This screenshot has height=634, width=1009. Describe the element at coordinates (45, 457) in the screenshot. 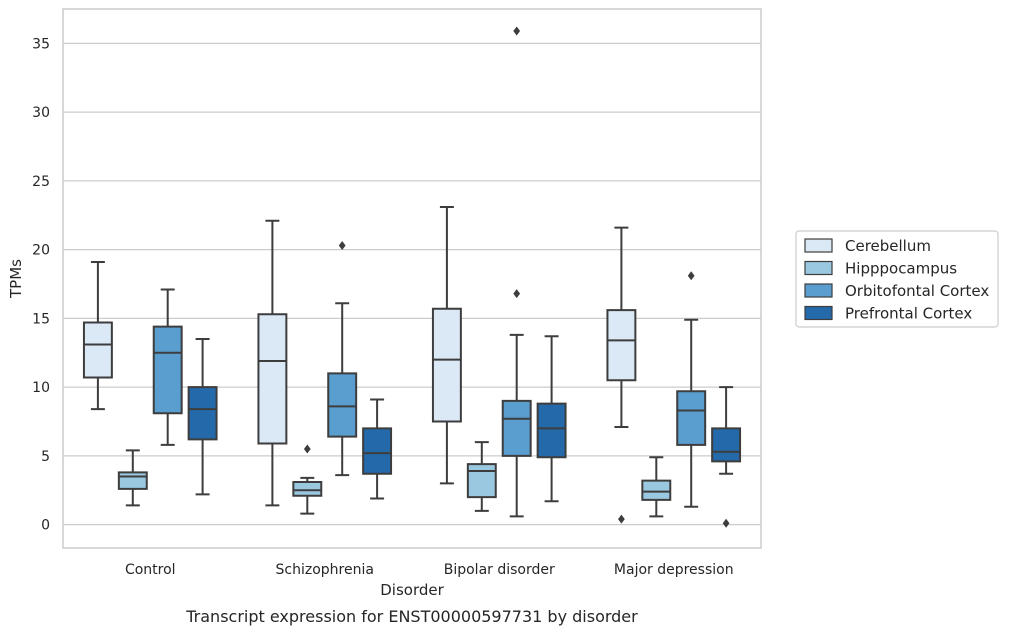

I see `y-tick-label: 5` at that location.